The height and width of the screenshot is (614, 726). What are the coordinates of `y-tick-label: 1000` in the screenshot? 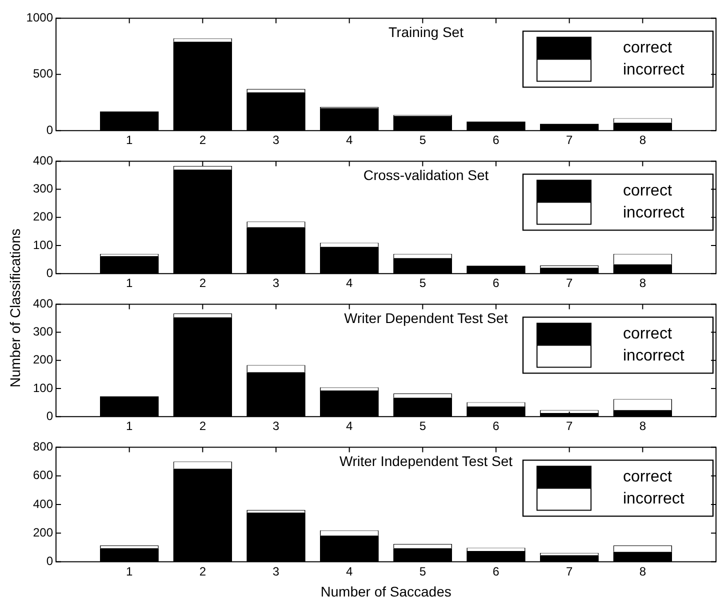 It's located at (40, 17).